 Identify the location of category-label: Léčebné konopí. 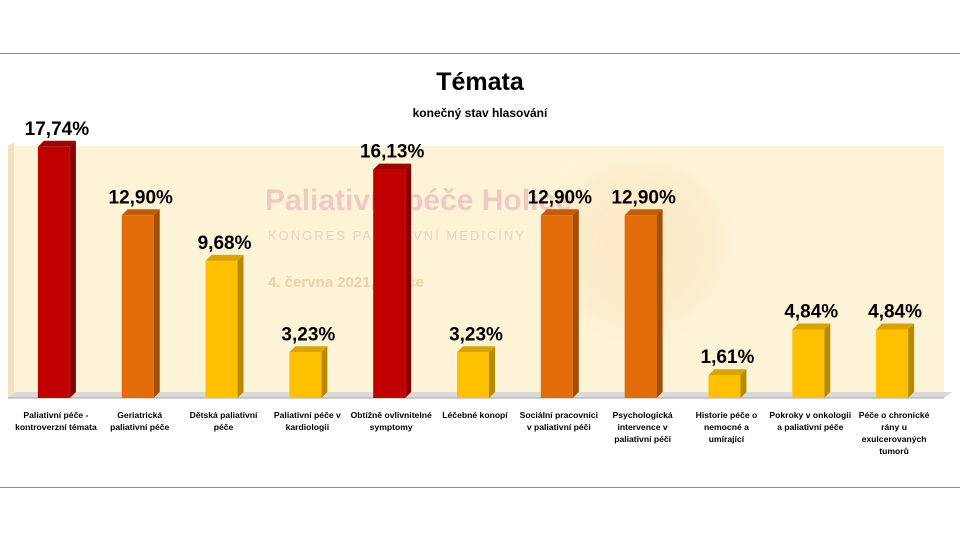
(475, 415).